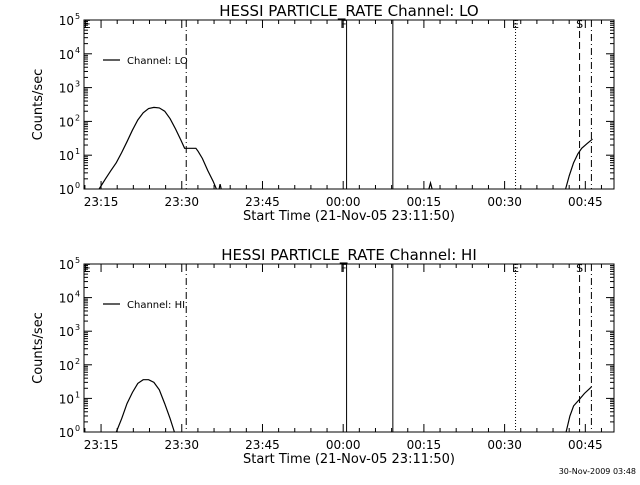 Image resolution: width=640 pixels, height=485 pixels. I want to click on legend-label: Channel: HI, so click(156, 305).